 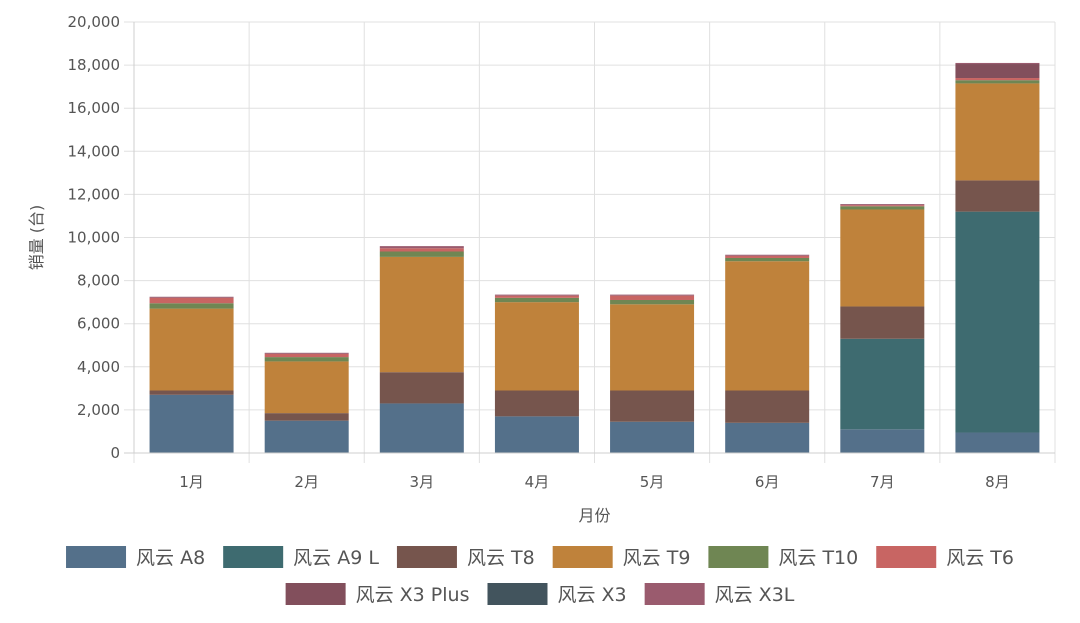 I want to click on legend-item: 风云 X3, so click(x=557, y=594).